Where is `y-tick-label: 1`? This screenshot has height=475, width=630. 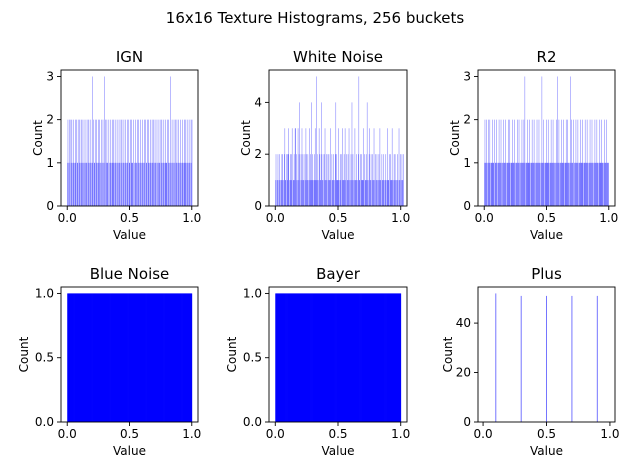
y-tick-label: 1 is located at coordinates (50, 163).